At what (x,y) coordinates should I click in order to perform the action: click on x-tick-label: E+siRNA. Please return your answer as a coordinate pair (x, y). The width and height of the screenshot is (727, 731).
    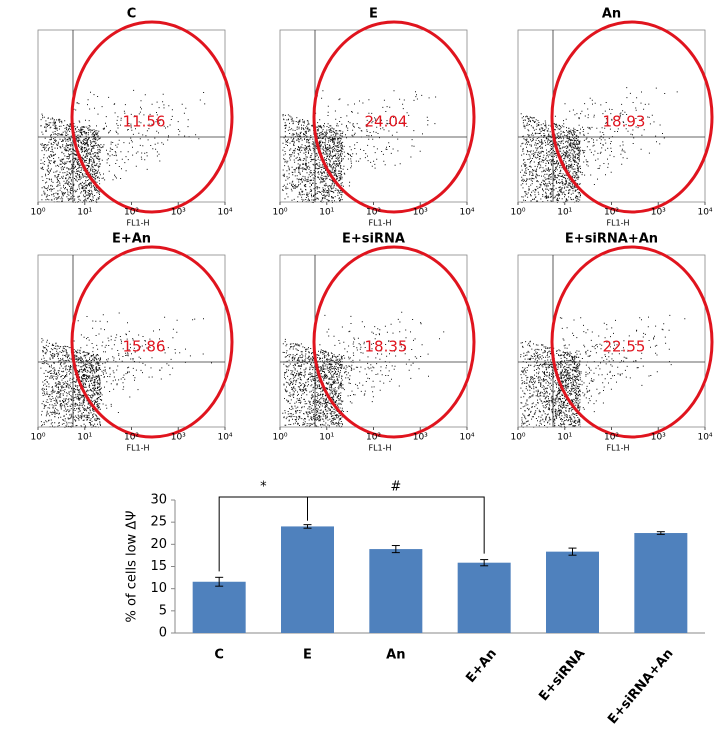
    Looking at the image, I should click on (562, 675).